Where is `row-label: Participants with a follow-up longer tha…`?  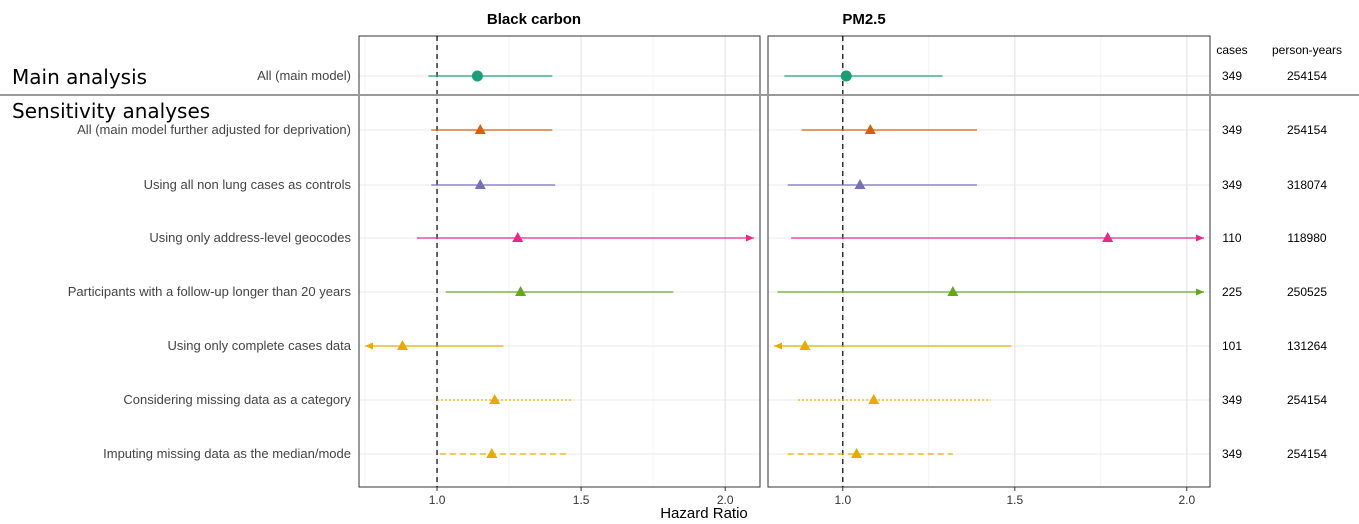
row-label: Participants with a follow-up longer tha… is located at coordinates (210, 291).